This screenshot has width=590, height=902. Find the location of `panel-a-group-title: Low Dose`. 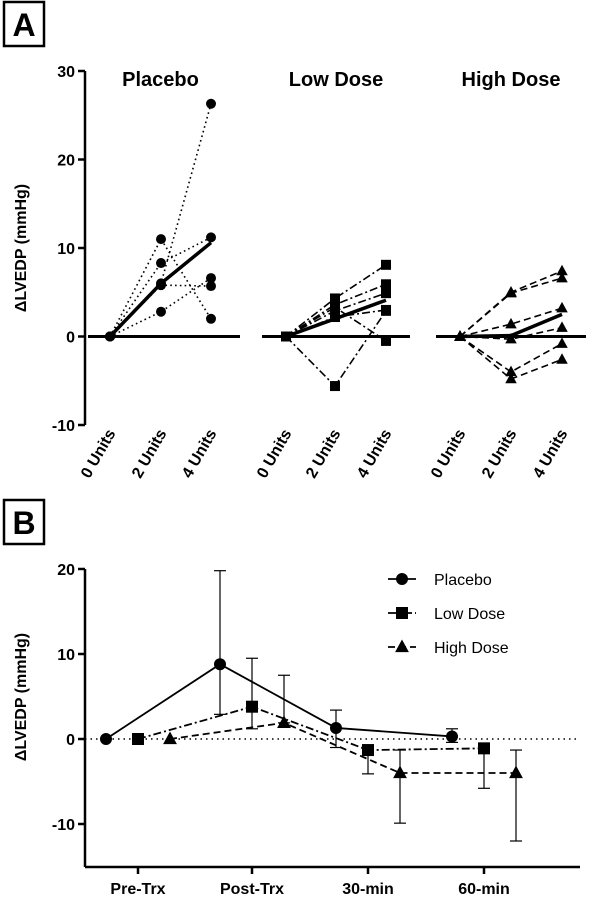

panel-a-group-title: Low Dose is located at coordinates (336, 80).